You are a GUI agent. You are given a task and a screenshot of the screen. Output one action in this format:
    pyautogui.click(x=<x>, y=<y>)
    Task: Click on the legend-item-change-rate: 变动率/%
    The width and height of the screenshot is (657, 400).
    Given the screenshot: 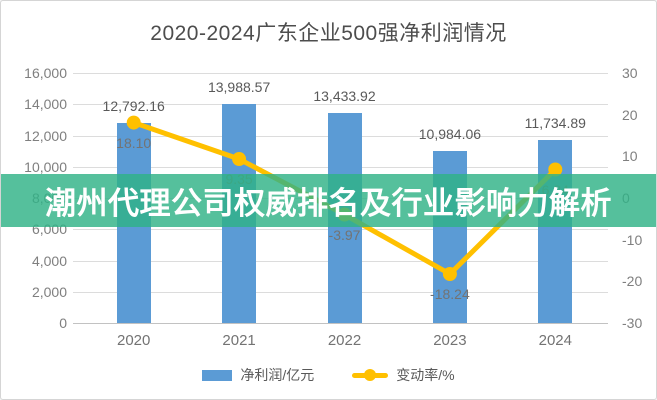 What is the action you would take?
    pyautogui.click(x=403, y=375)
    